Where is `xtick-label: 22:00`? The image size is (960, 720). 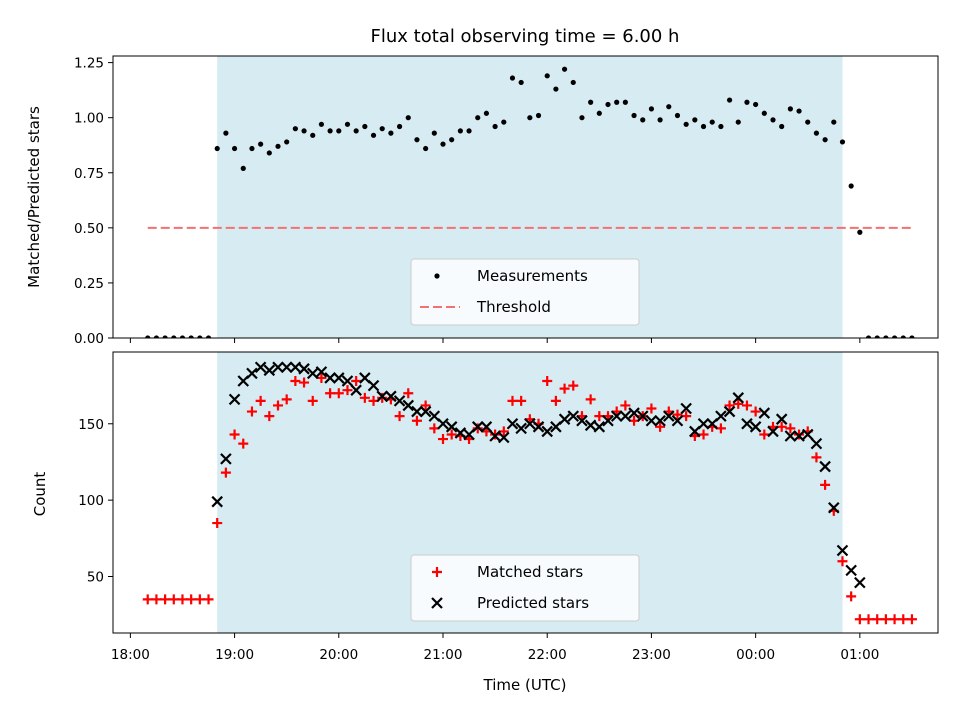 xtick-label: 22:00 is located at coordinates (547, 655).